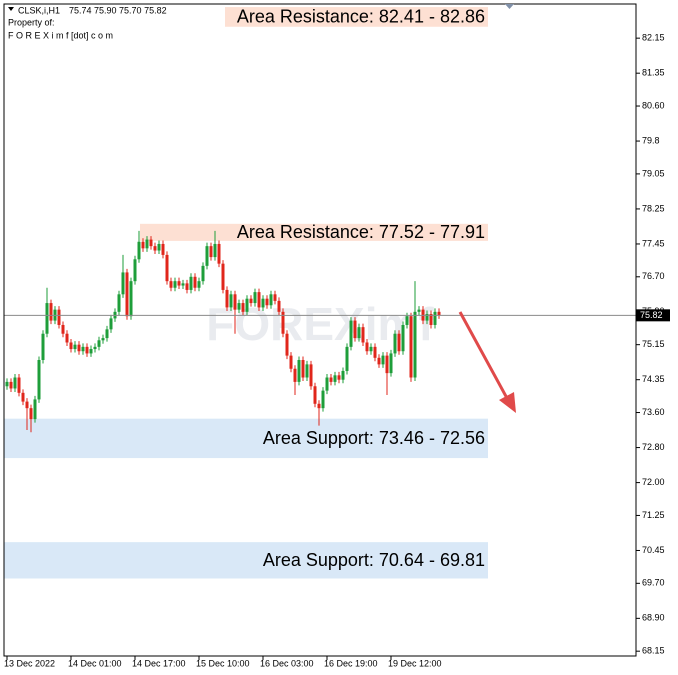 This screenshot has height=675, width=678. Describe the element at coordinates (415, 663) in the screenshot. I see `x-tick-label: 19 Dec 12:00` at that location.